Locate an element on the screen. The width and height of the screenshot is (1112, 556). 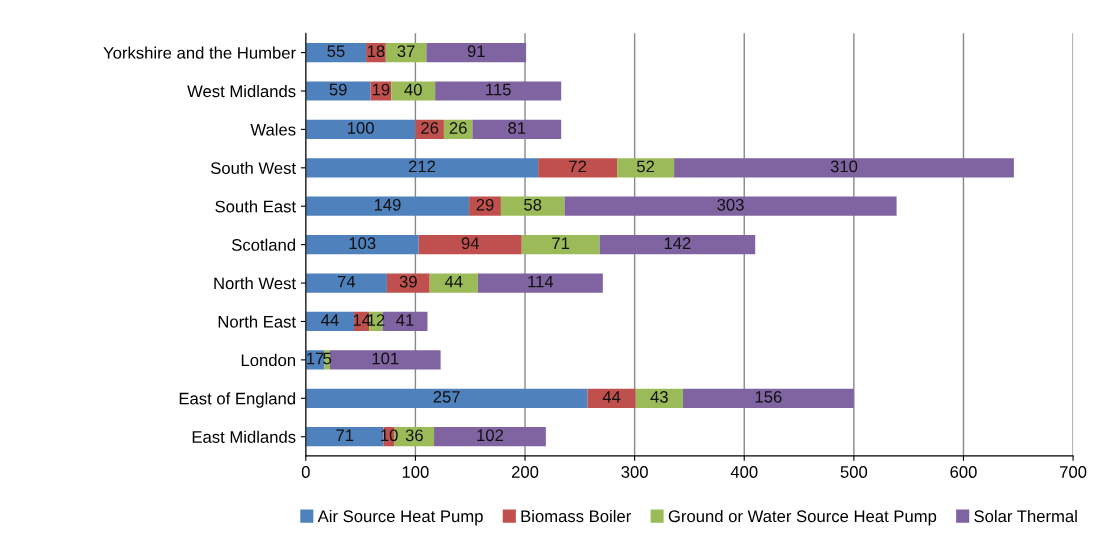
legend-label: Solar Thermal is located at coordinates (1025, 516).